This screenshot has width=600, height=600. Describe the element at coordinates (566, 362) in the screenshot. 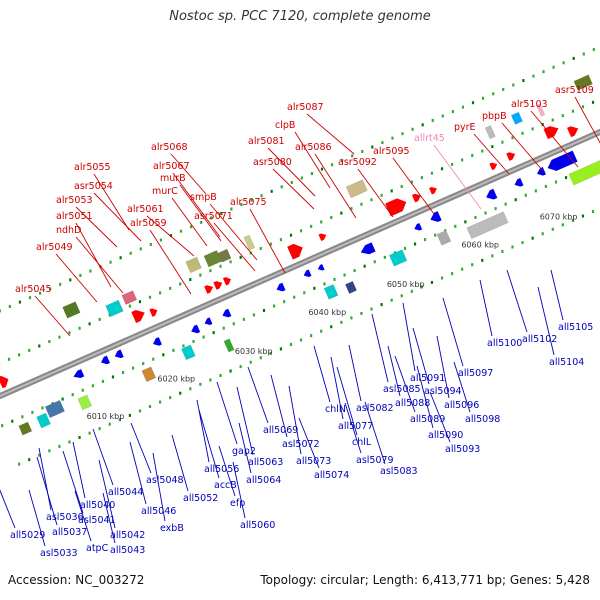

I see `lower-gene-label: all5104` at that location.